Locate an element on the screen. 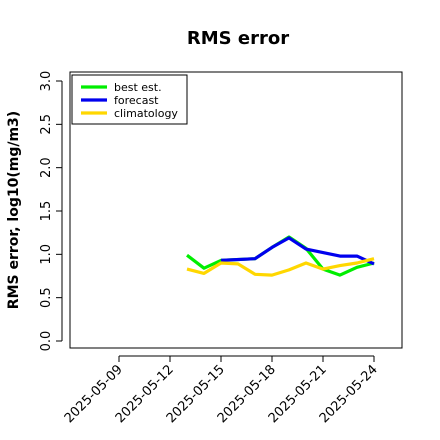 This screenshot has width=440, height=440. legend-label: forecast is located at coordinates (136, 100).